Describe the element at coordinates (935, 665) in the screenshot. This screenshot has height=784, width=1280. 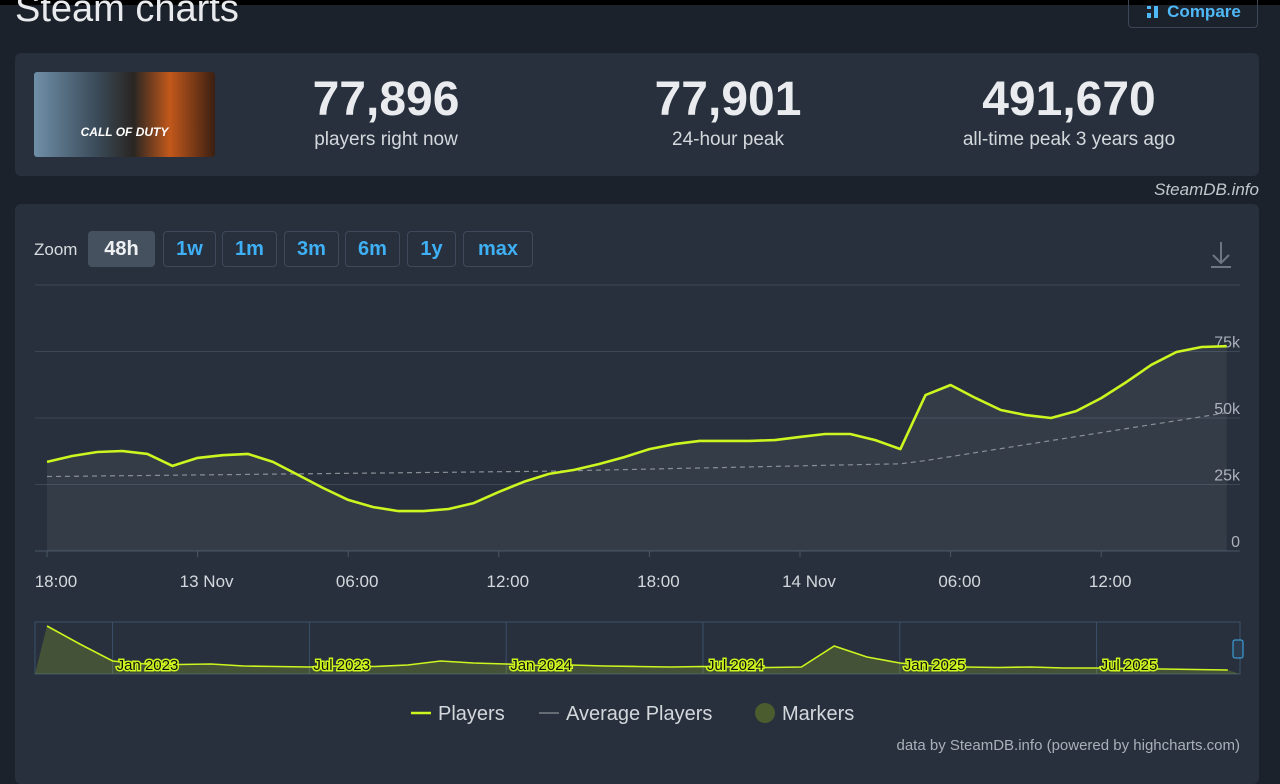
I see `navigator-label: Jan 2025` at that location.